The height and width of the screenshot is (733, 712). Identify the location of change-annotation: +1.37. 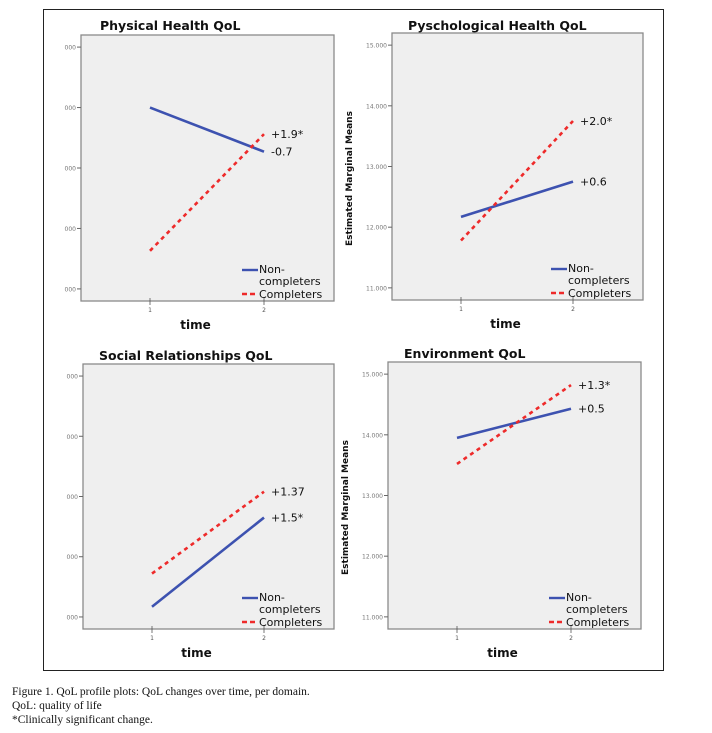
(288, 492).